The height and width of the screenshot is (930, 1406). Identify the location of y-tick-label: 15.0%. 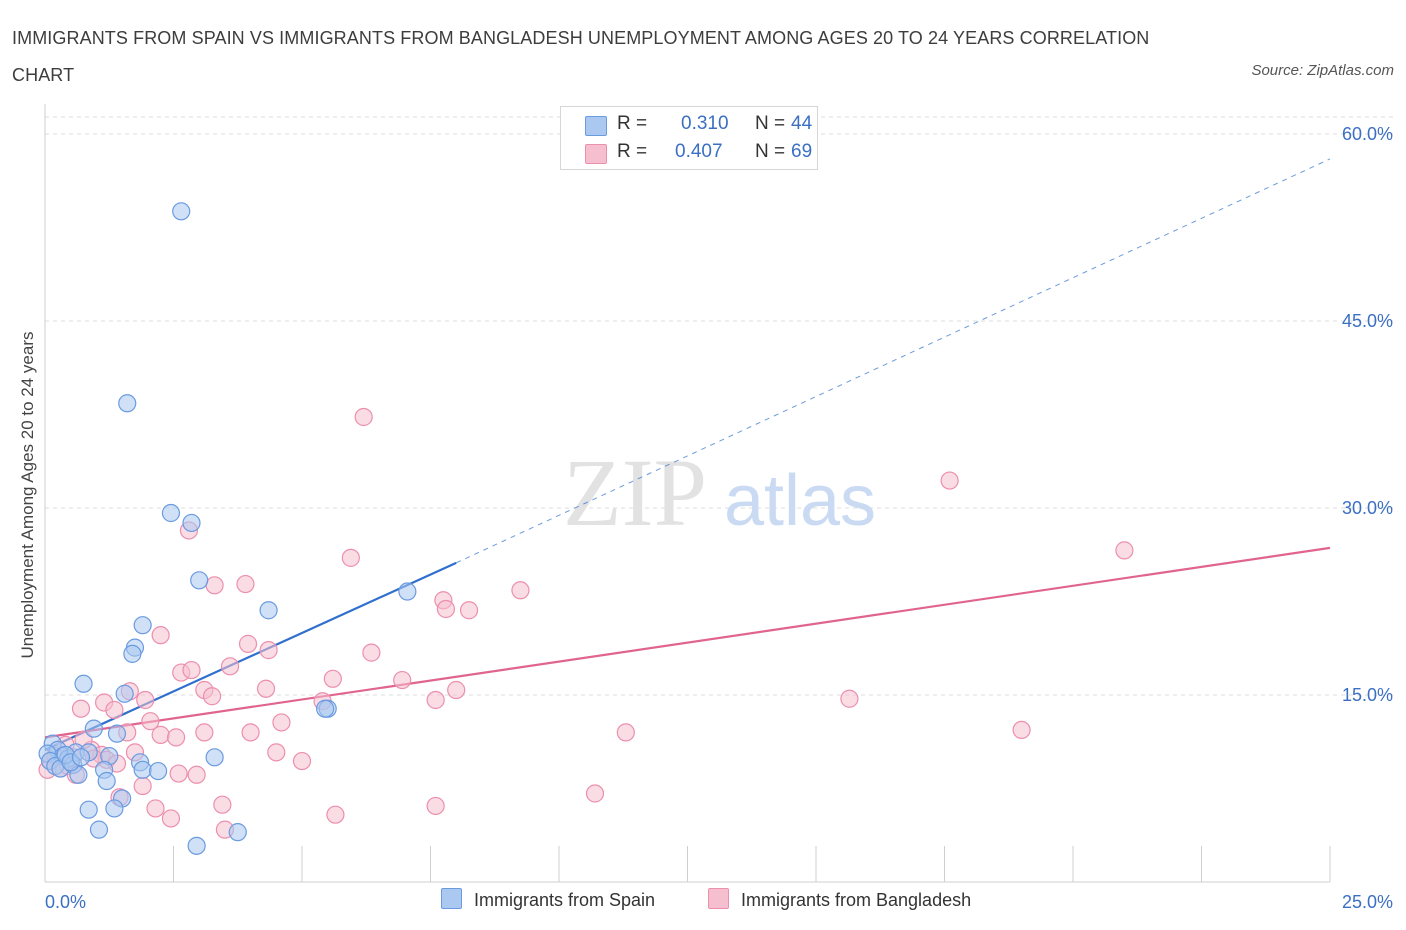
(1367, 695).